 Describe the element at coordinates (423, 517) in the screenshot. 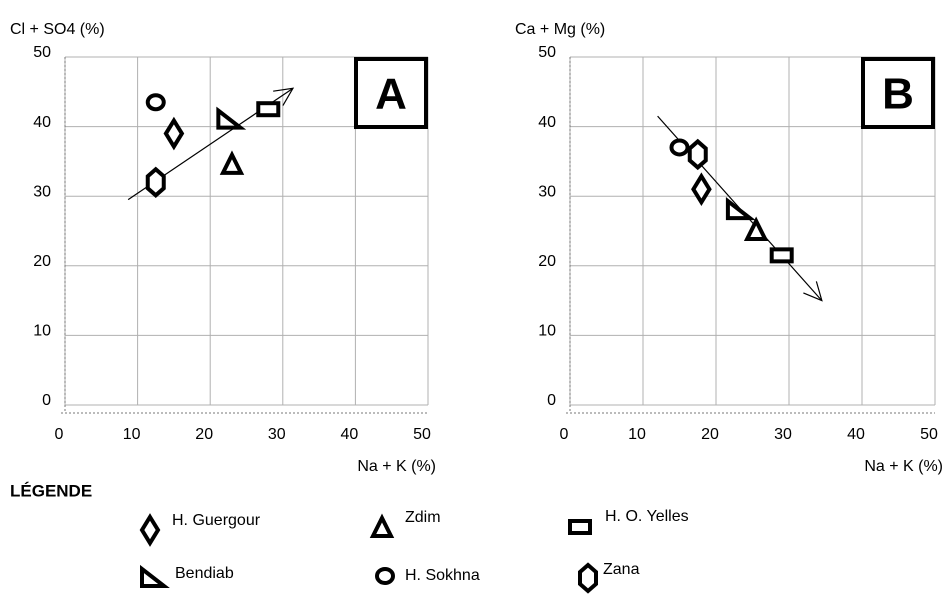

I see `legend-label: Zdim` at that location.